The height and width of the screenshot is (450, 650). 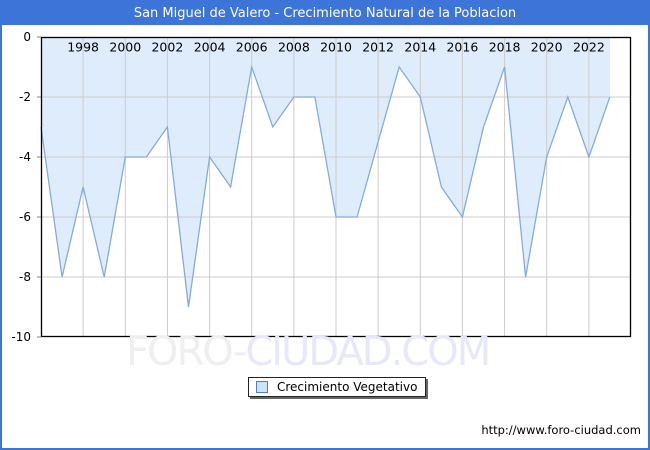 I want to click on watermark-part2: CIUDAD.COM, so click(x=368, y=352).